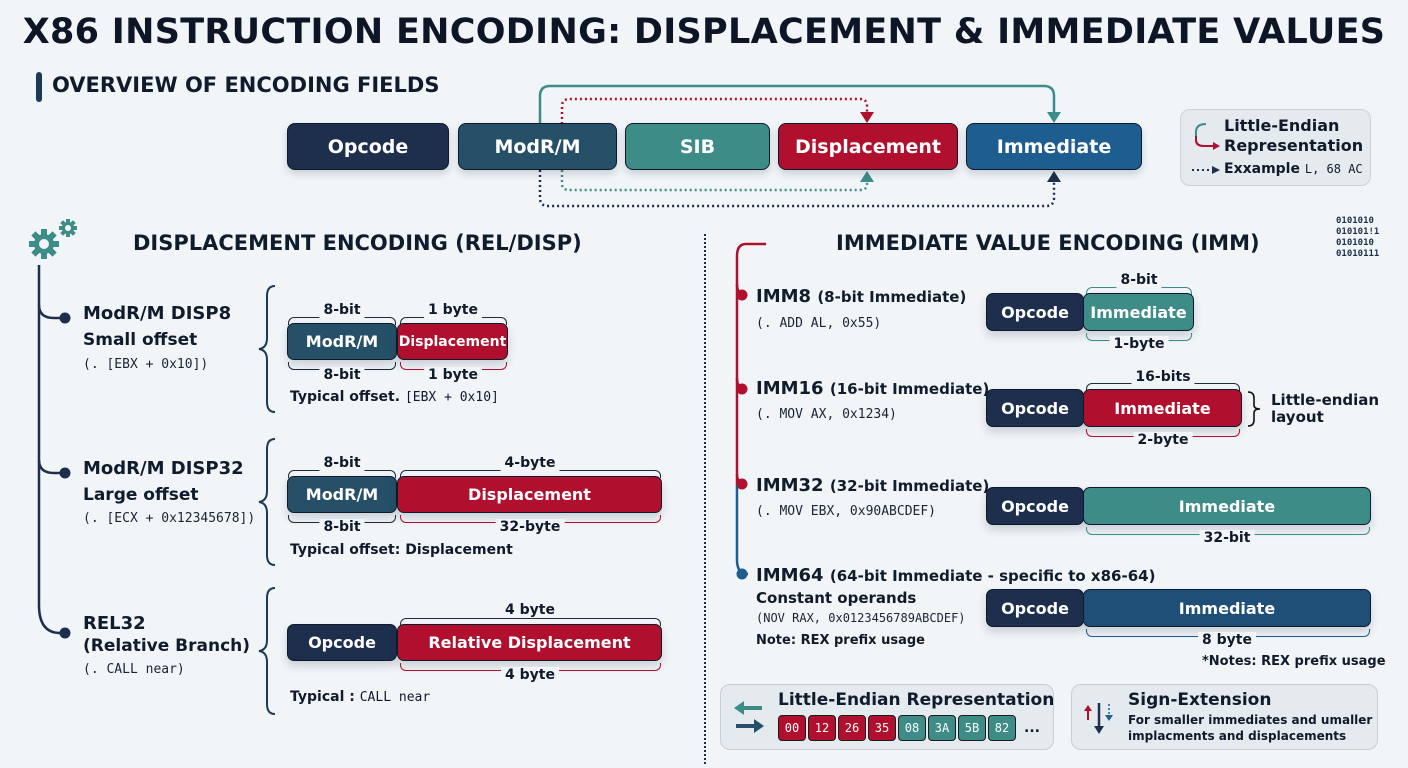  Describe the element at coordinates (322, 697) in the screenshot. I see `rel32-caption-text: Typical :` at that location.